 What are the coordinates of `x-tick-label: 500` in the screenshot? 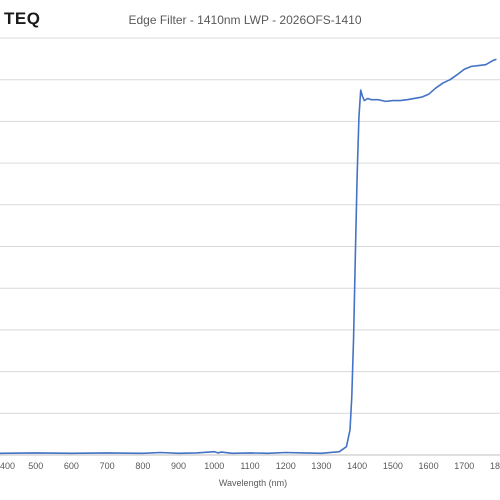 It's located at (35, 466).